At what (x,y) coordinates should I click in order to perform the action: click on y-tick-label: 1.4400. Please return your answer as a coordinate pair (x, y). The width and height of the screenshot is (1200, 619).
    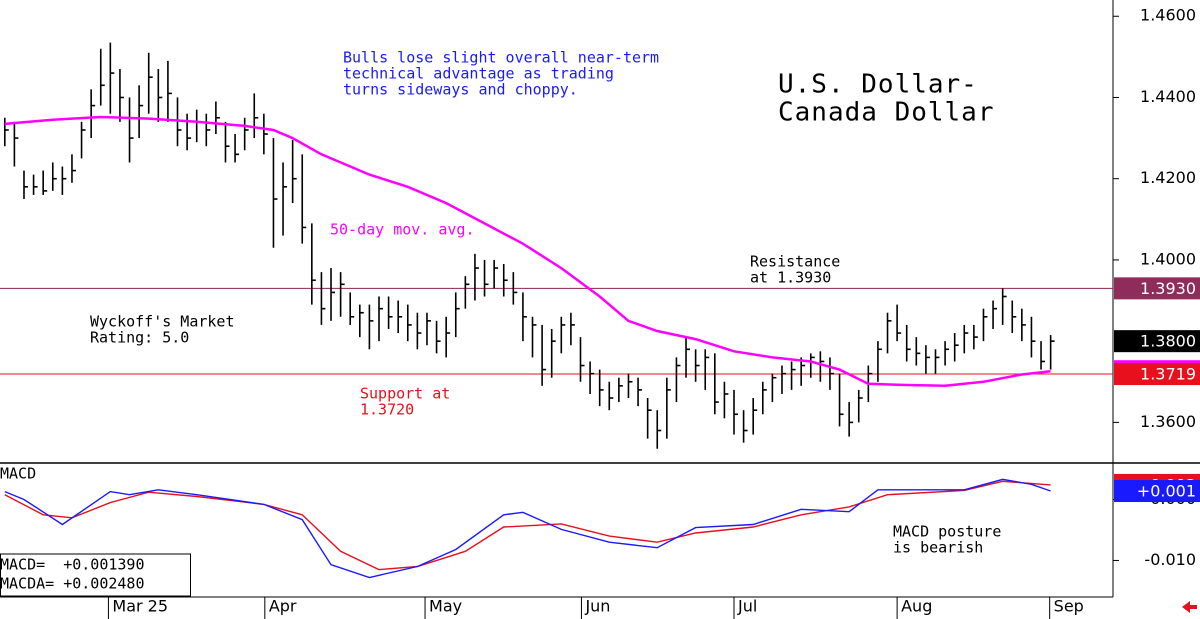
    Looking at the image, I should click on (1168, 96).